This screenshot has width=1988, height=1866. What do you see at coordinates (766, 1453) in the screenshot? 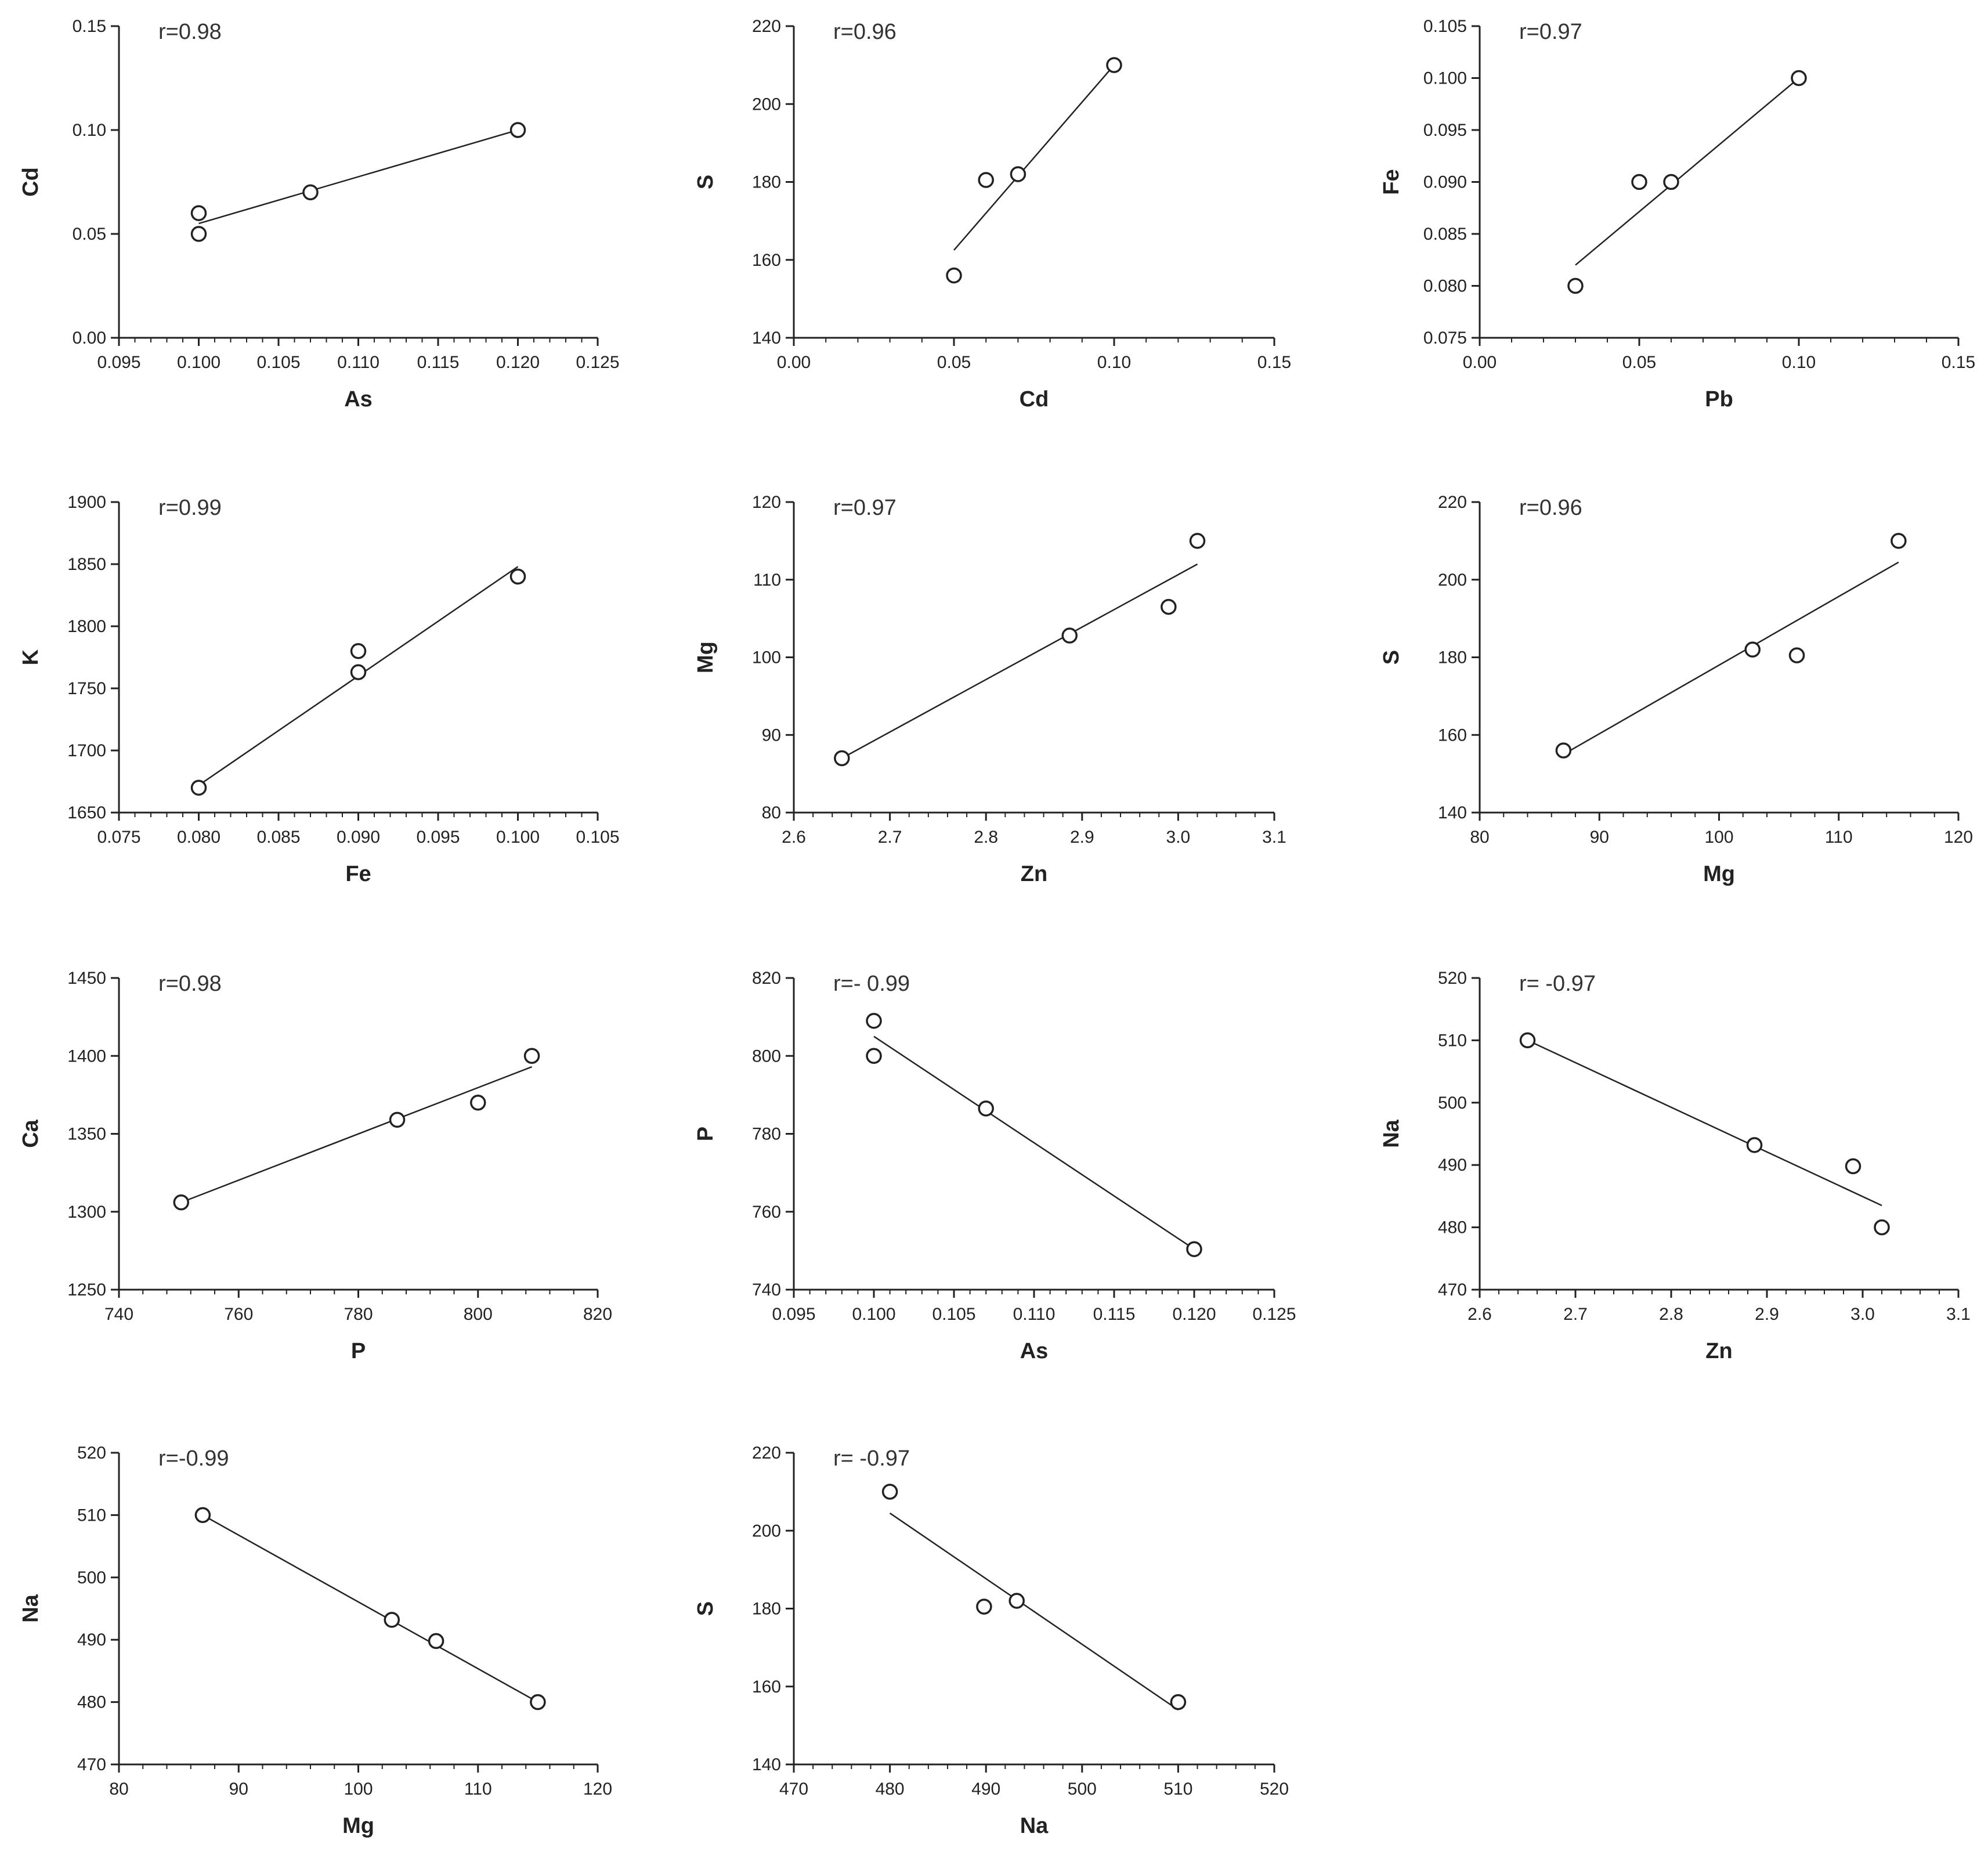
I see `y-tick-label: 220` at bounding box center [766, 1453].